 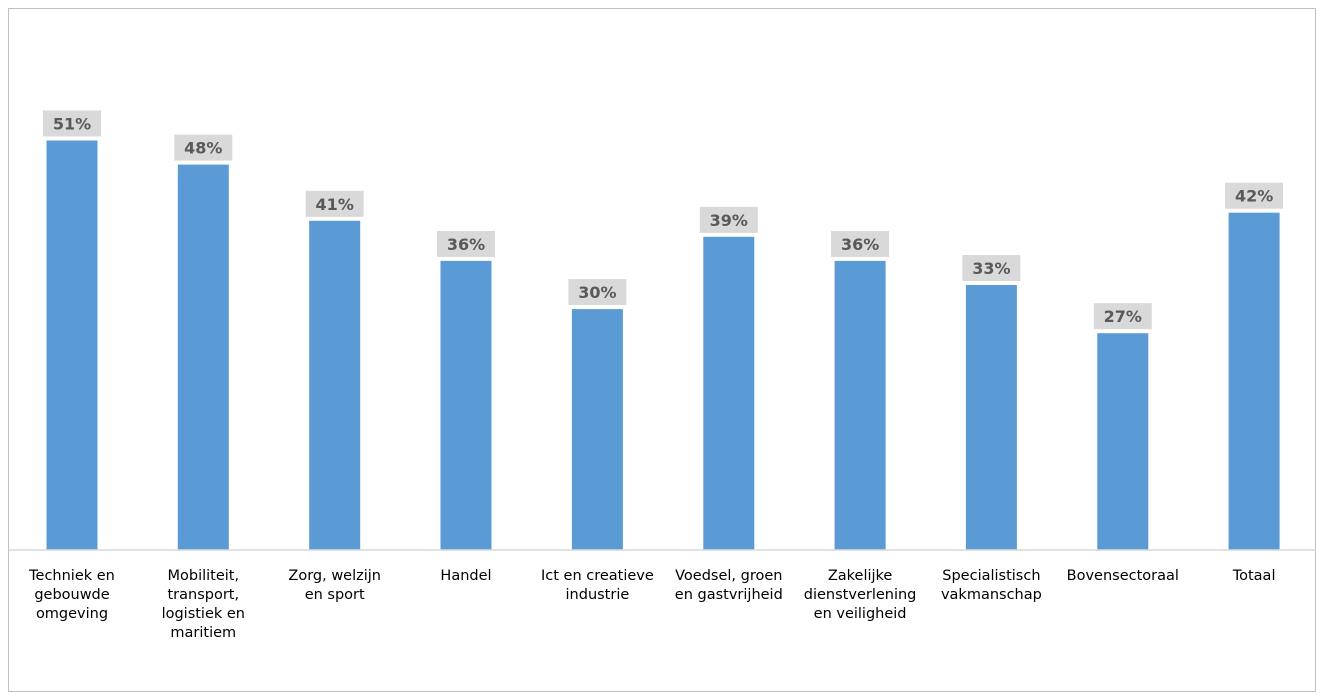 What do you see at coordinates (728, 576) in the screenshot?
I see `x-tick-label-line: Voedsel, groen` at bounding box center [728, 576].